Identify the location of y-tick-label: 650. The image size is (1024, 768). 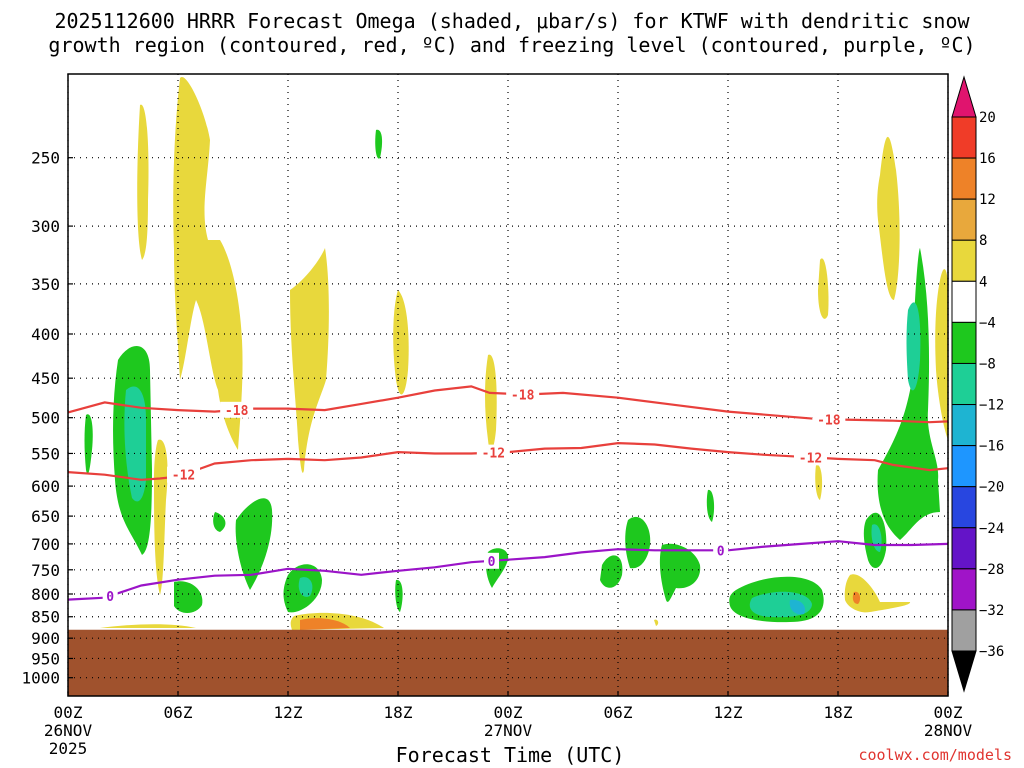
(45, 516).